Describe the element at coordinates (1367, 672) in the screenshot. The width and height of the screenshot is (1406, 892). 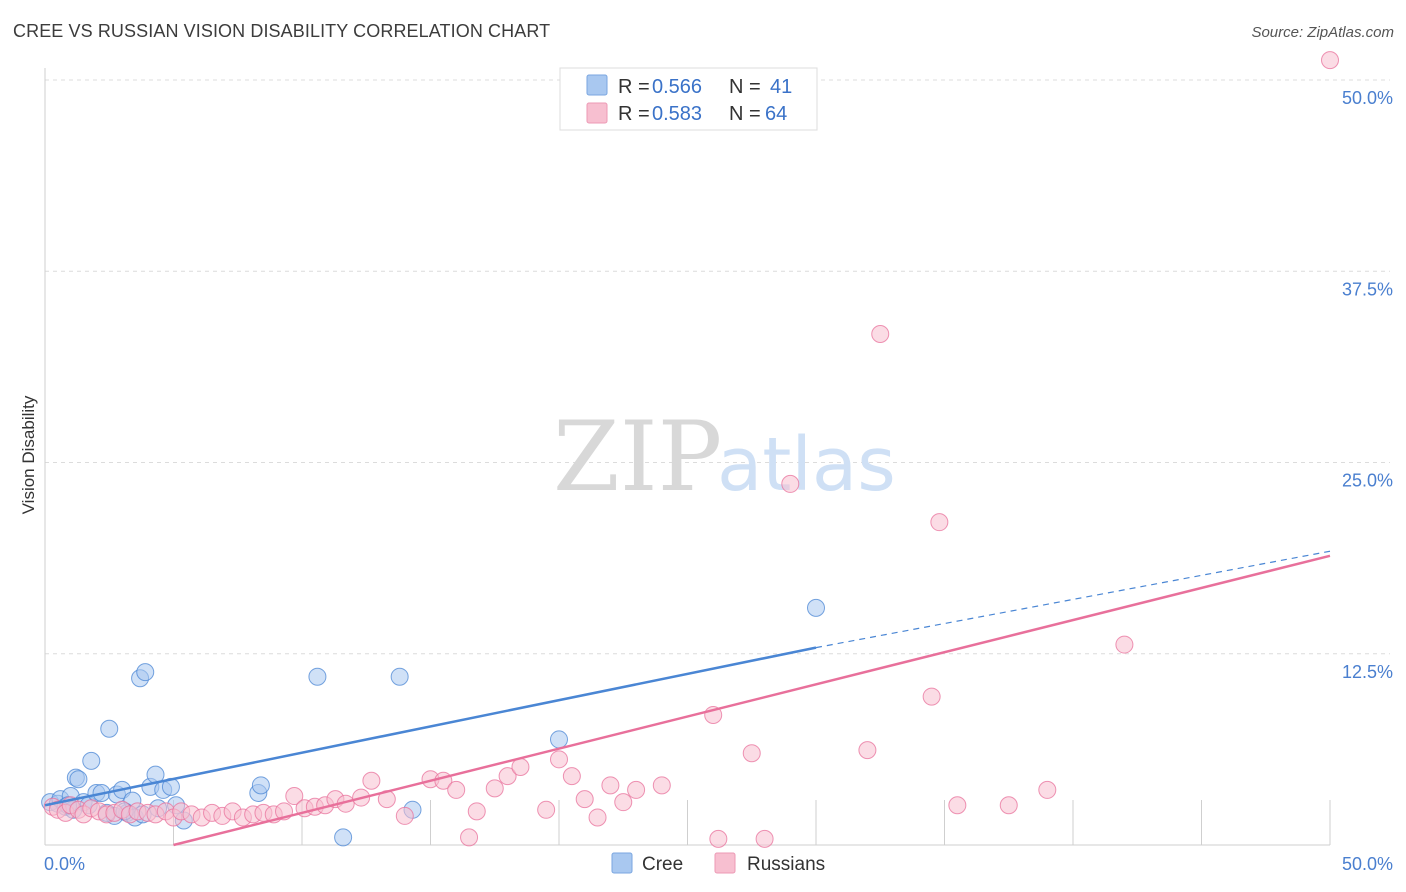
I see `y-tick-label: 12.5%` at that location.